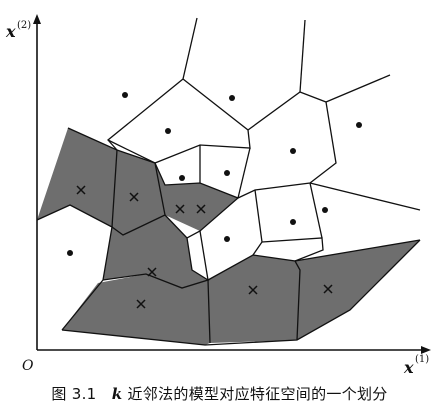  What do you see at coordinates (10, 31) in the screenshot?
I see `y-axis-label: x` at bounding box center [10, 31].